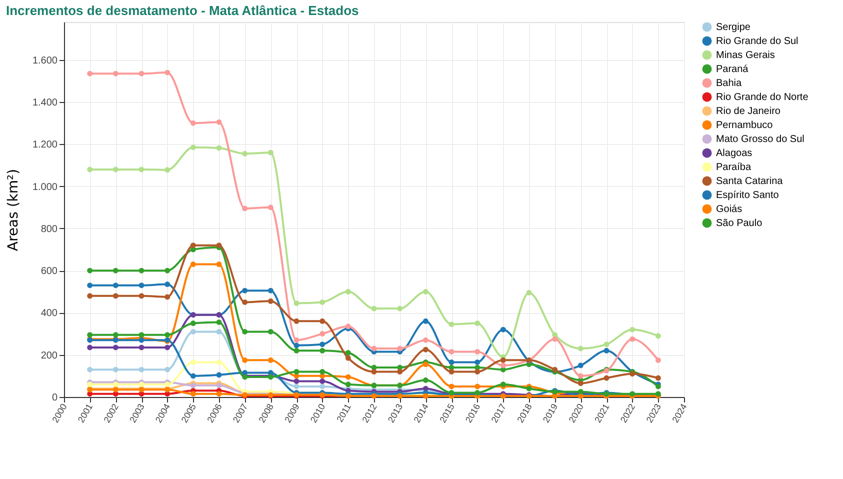 The image size is (843, 479). Describe the element at coordinates (49, 356) in the screenshot. I see `y-tick-label: 200` at that location.